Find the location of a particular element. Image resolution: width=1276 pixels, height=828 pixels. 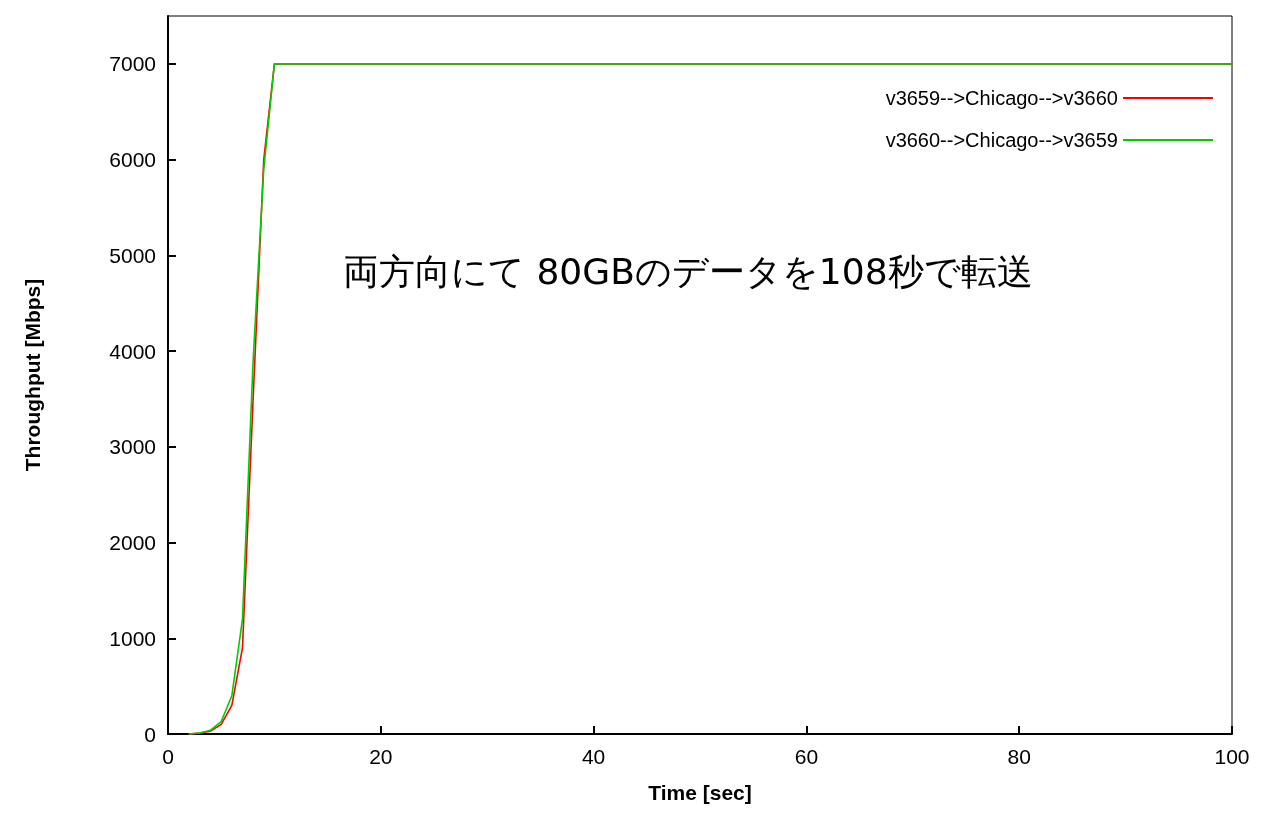

y-tick-label: 3000 is located at coordinates (132, 447).